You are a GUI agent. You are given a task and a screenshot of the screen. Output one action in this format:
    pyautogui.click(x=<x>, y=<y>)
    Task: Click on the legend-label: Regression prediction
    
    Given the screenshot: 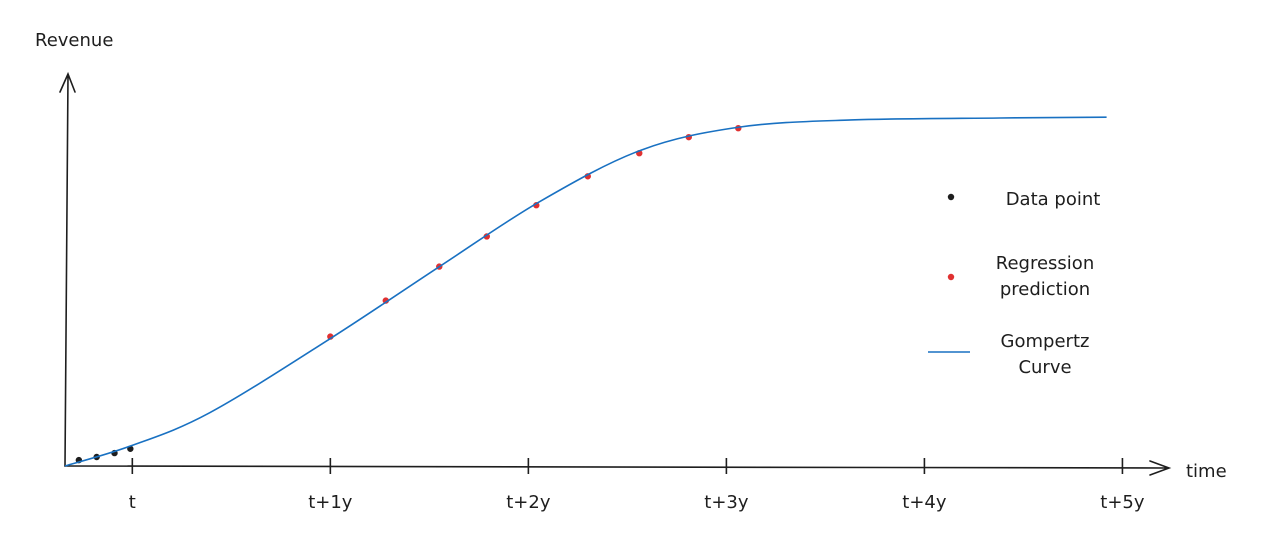 What is the action you would take?
    pyautogui.click(x=1045, y=276)
    